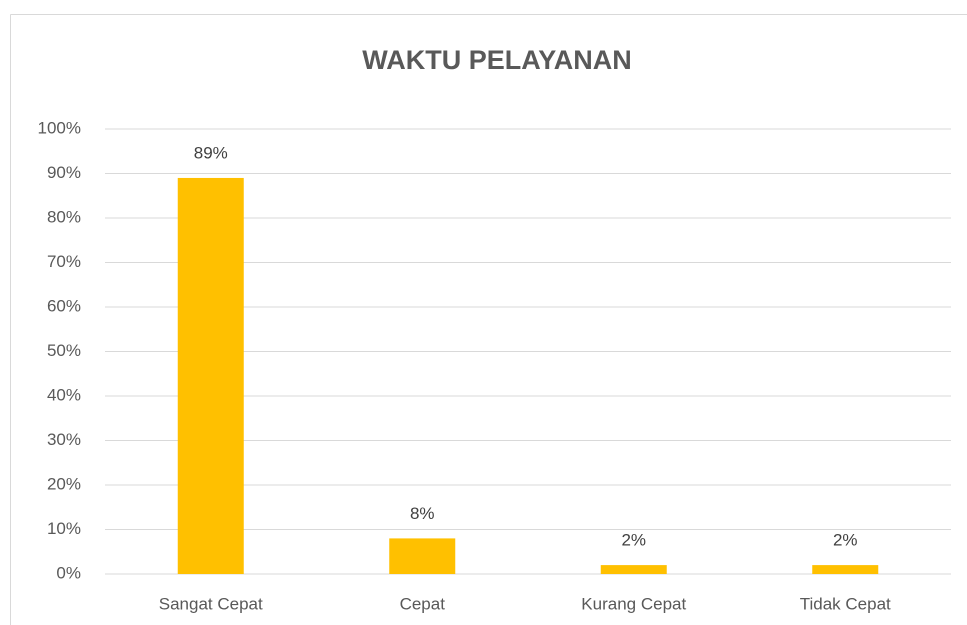 The height and width of the screenshot is (625, 967). What do you see at coordinates (64, 483) in the screenshot?
I see `y-tick-label: 20%` at bounding box center [64, 483].